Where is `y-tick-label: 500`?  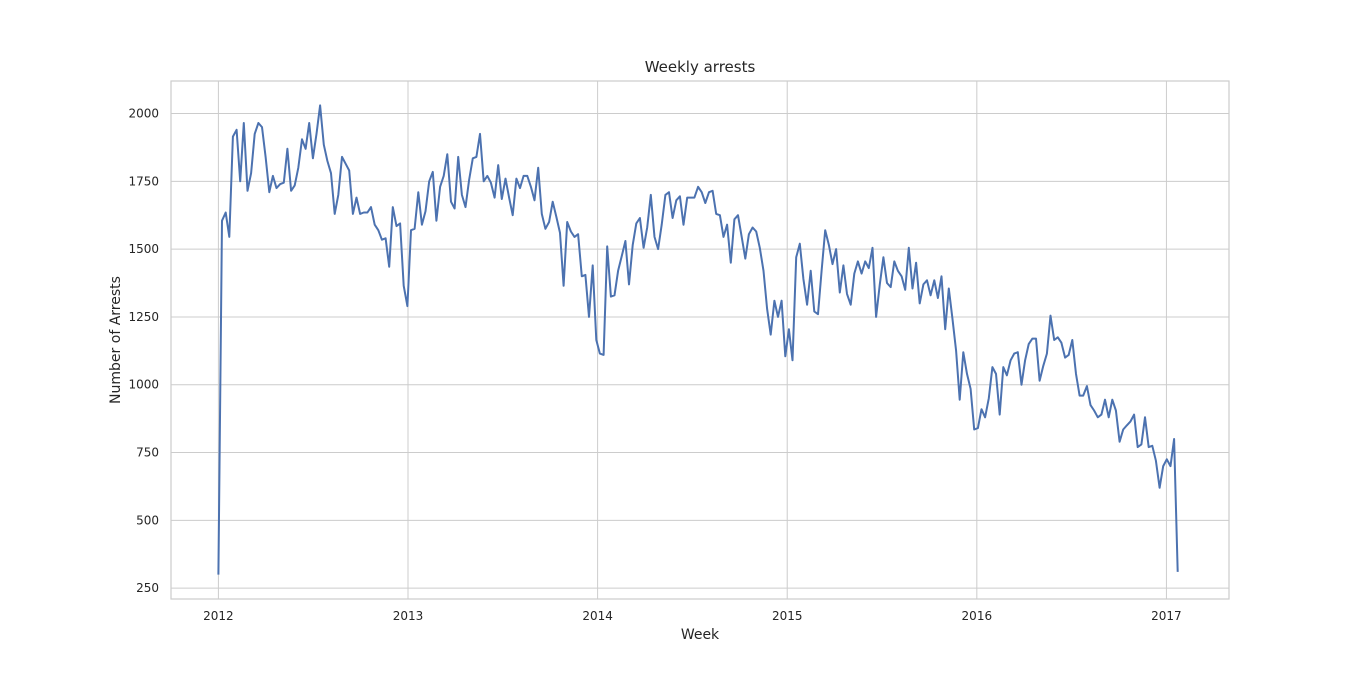 y-tick-label: 500 is located at coordinates (147, 520).